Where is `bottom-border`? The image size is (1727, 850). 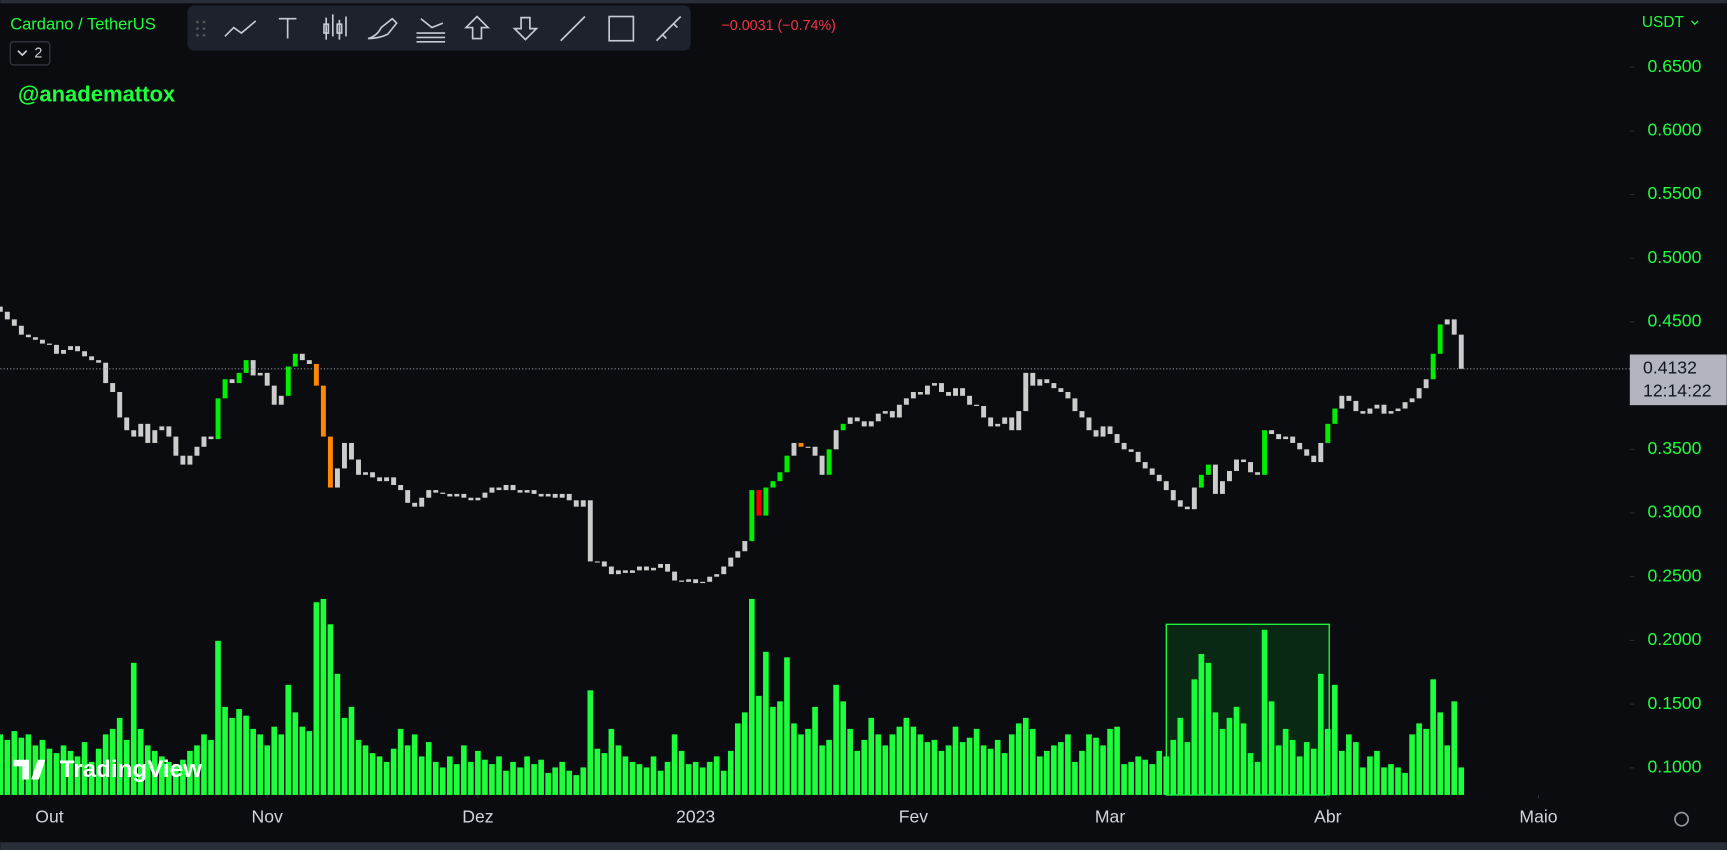 bottom-border is located at coordinates (863, 846).